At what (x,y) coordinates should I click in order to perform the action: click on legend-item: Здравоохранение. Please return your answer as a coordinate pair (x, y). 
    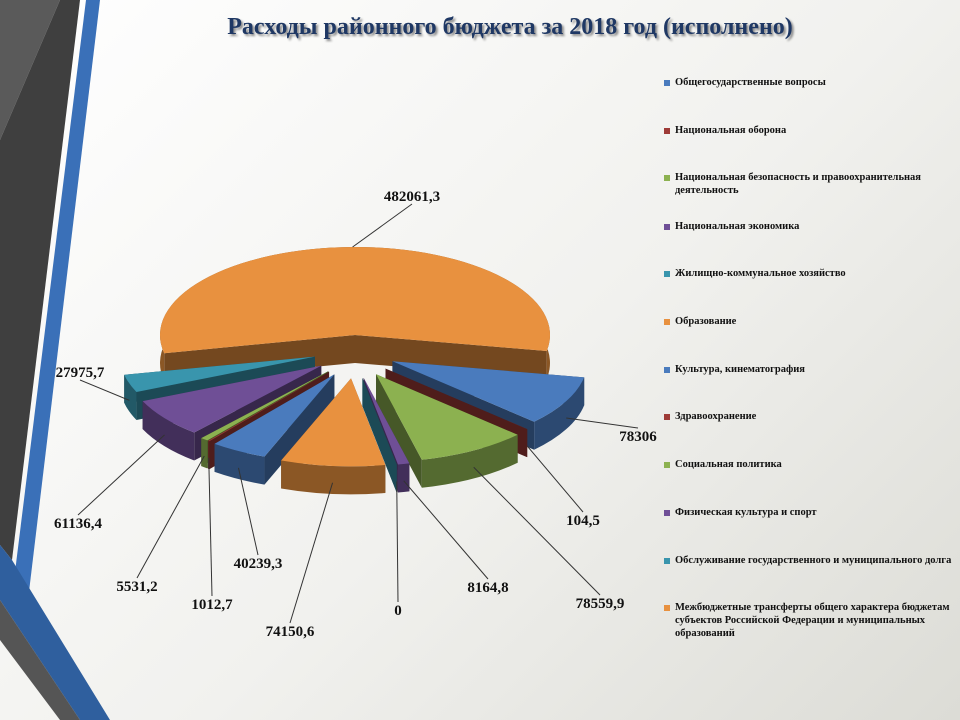
    Looking at the image, I should click on (809, 416).